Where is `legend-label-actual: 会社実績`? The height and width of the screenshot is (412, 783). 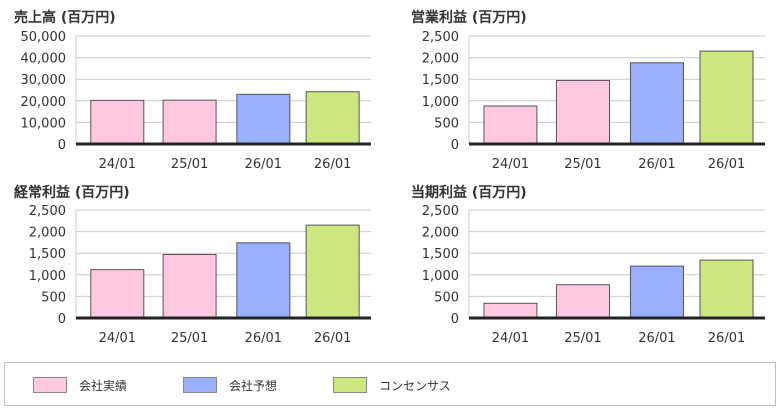
legend-label-actual: 会社実績 is located at coordinates (103, 385).